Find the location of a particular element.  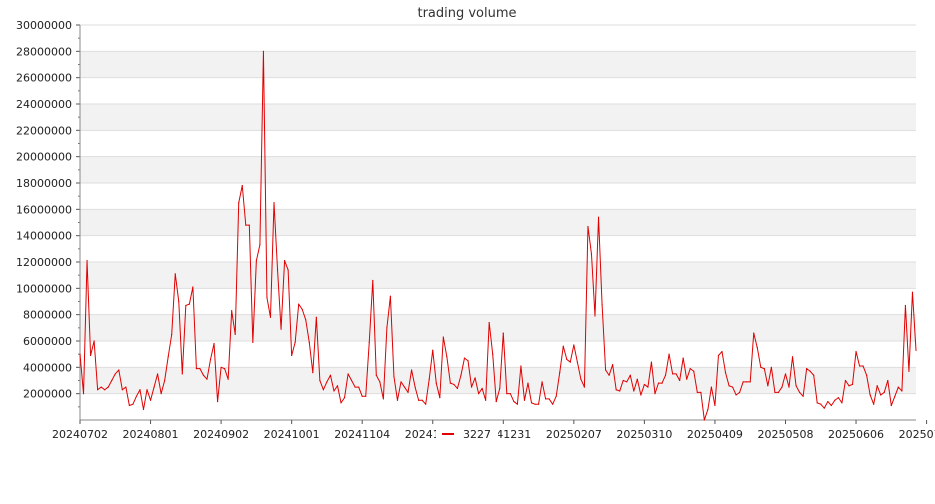

y-tick-label: 14000000 is located at coordinates (44, 236).